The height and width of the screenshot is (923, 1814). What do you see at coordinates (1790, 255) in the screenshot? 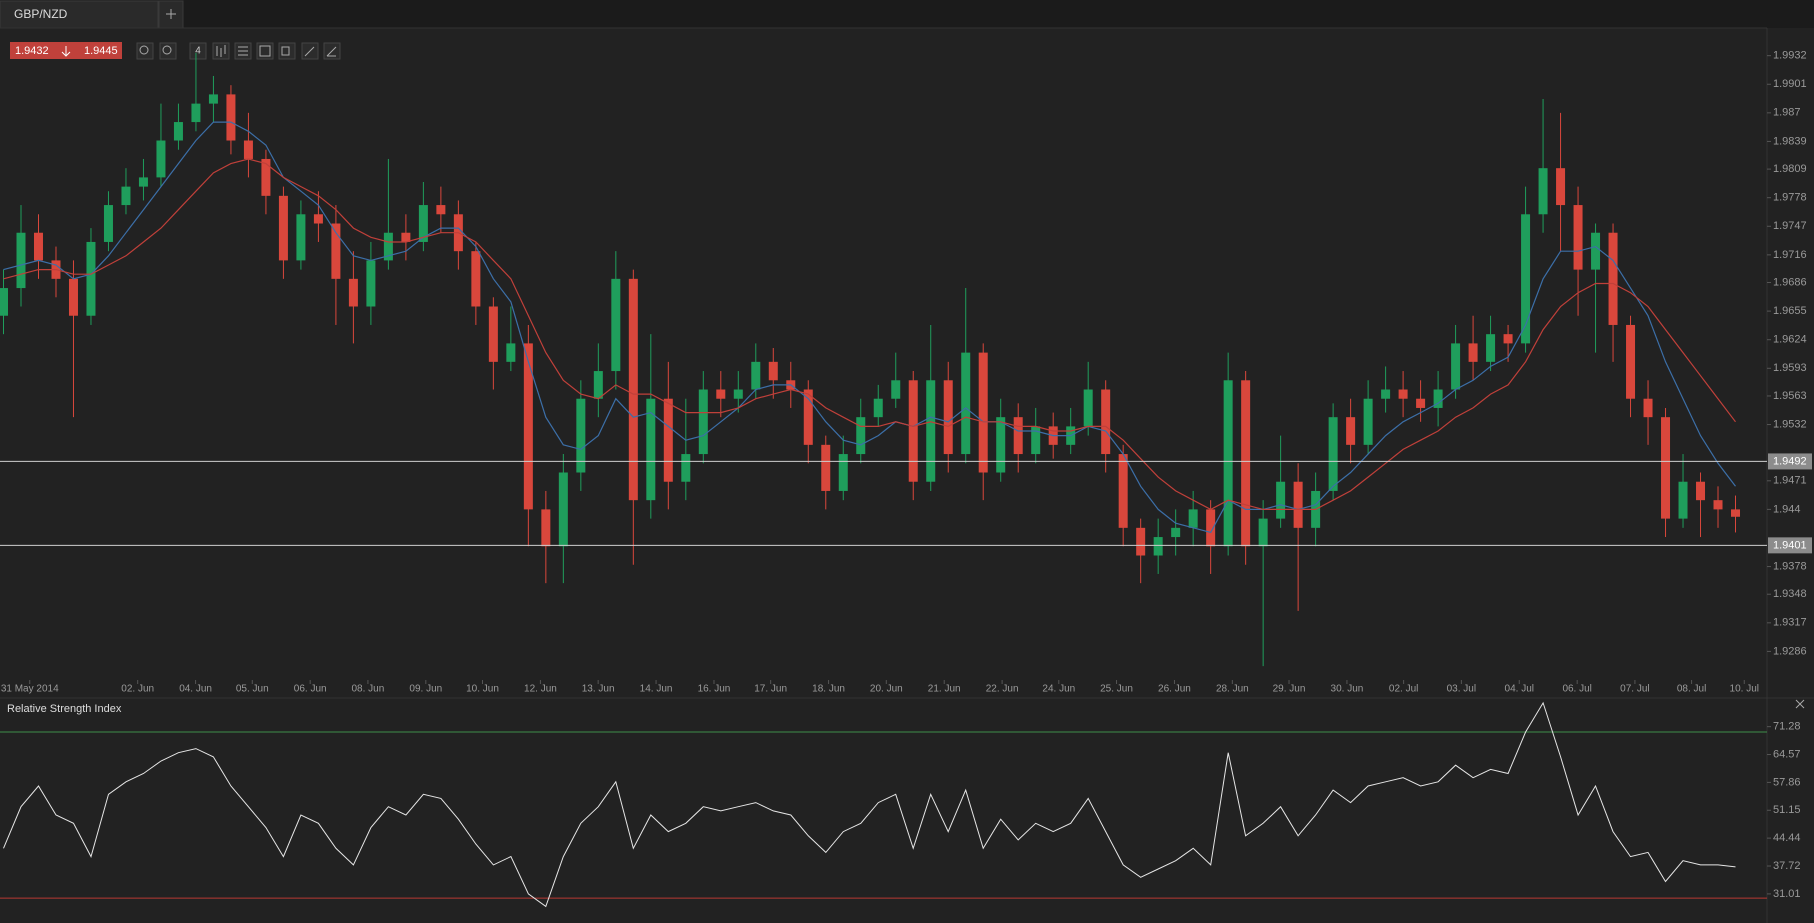
I see `y-tick-label: 1.9716` at bounding box center [1790, 255].